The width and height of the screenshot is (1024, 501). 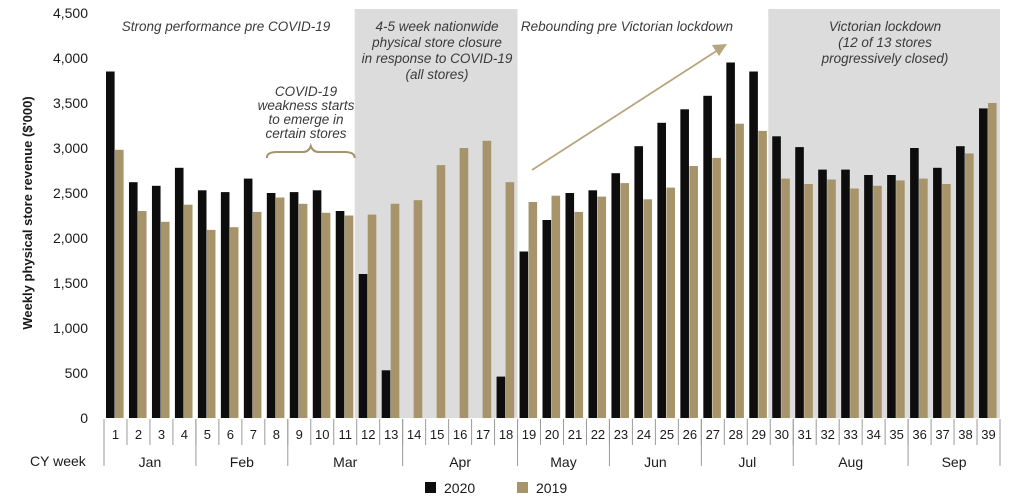 What do you see at coordinates (551, 488) in the screenshot?
I see `legend-label-2019: 2019` at bounding box center [551, 488].